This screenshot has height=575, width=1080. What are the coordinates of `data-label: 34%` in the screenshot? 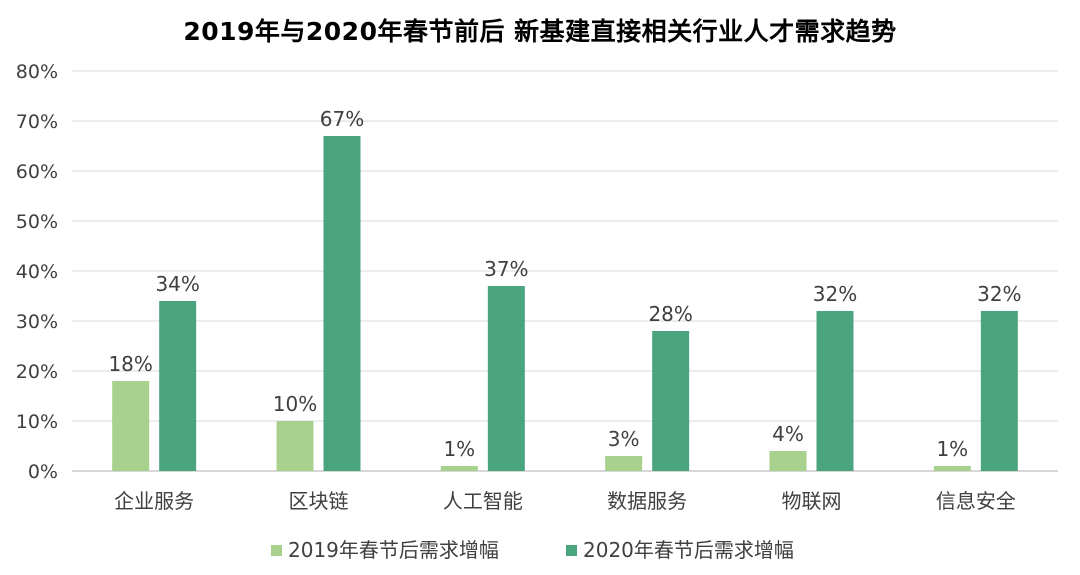 It's located at (177, 284).